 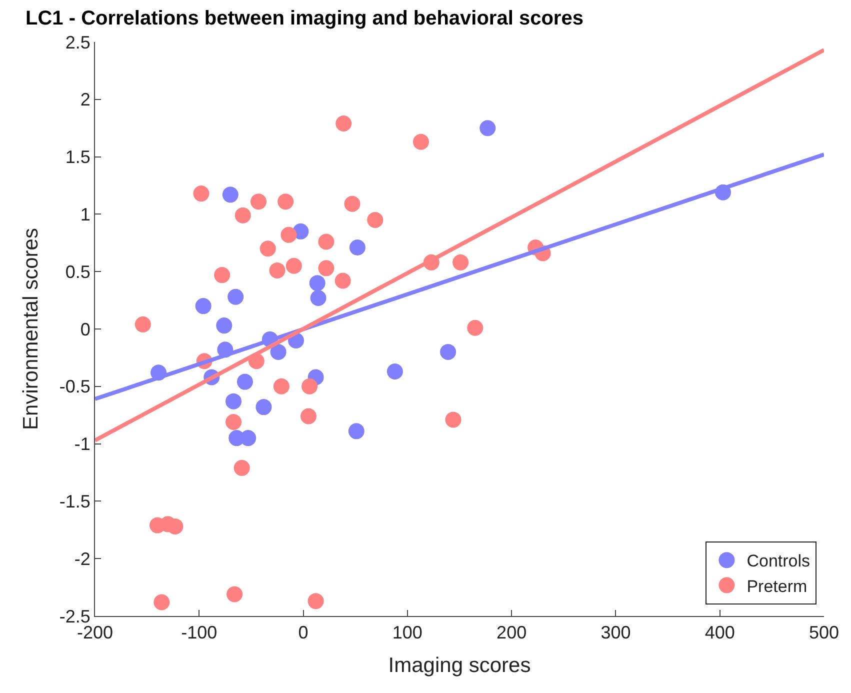 I want to click on x-tick-label: 0, so click(x=303, y=632).